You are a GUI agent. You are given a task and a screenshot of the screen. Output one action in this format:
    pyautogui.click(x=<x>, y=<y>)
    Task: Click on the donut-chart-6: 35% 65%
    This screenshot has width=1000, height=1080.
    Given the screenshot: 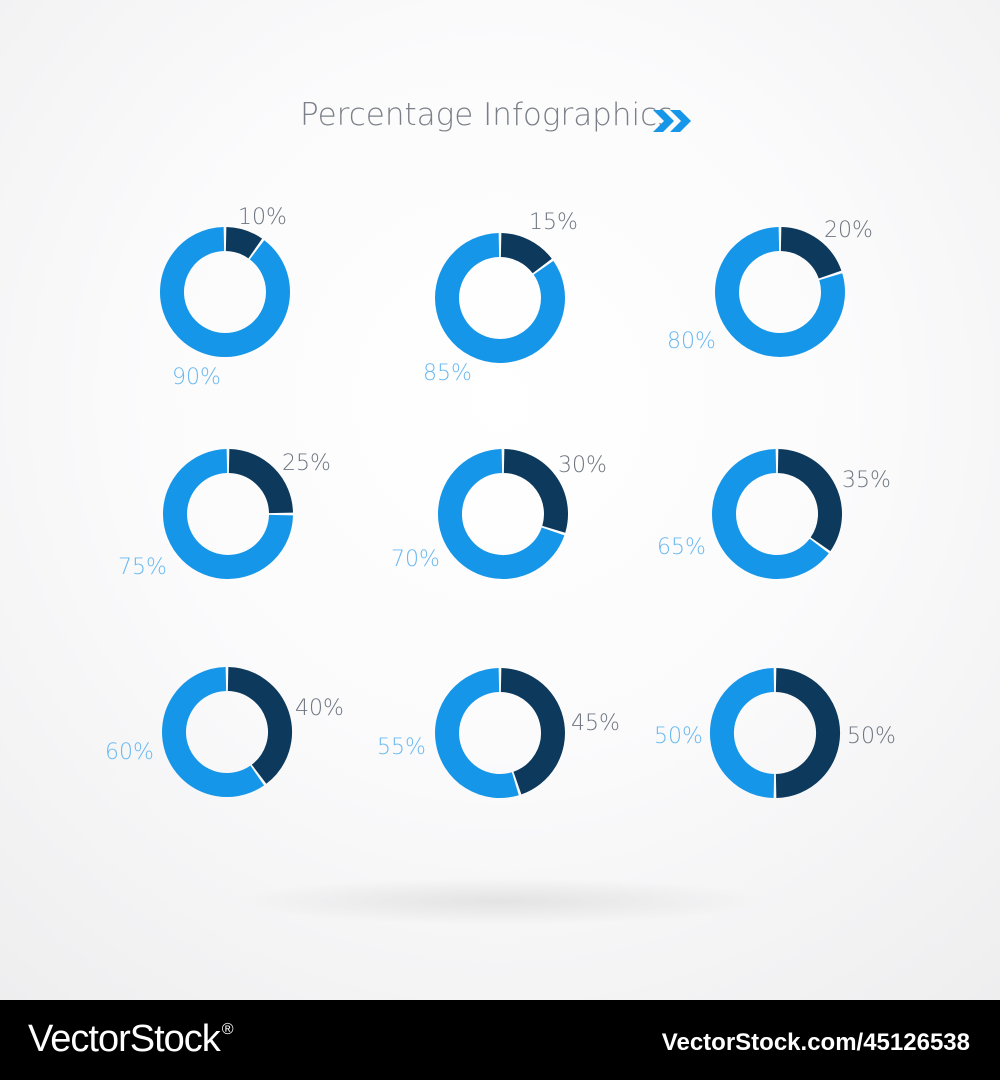 What is the action you would take?
    pyautogui.click(x=774, y=514)
    